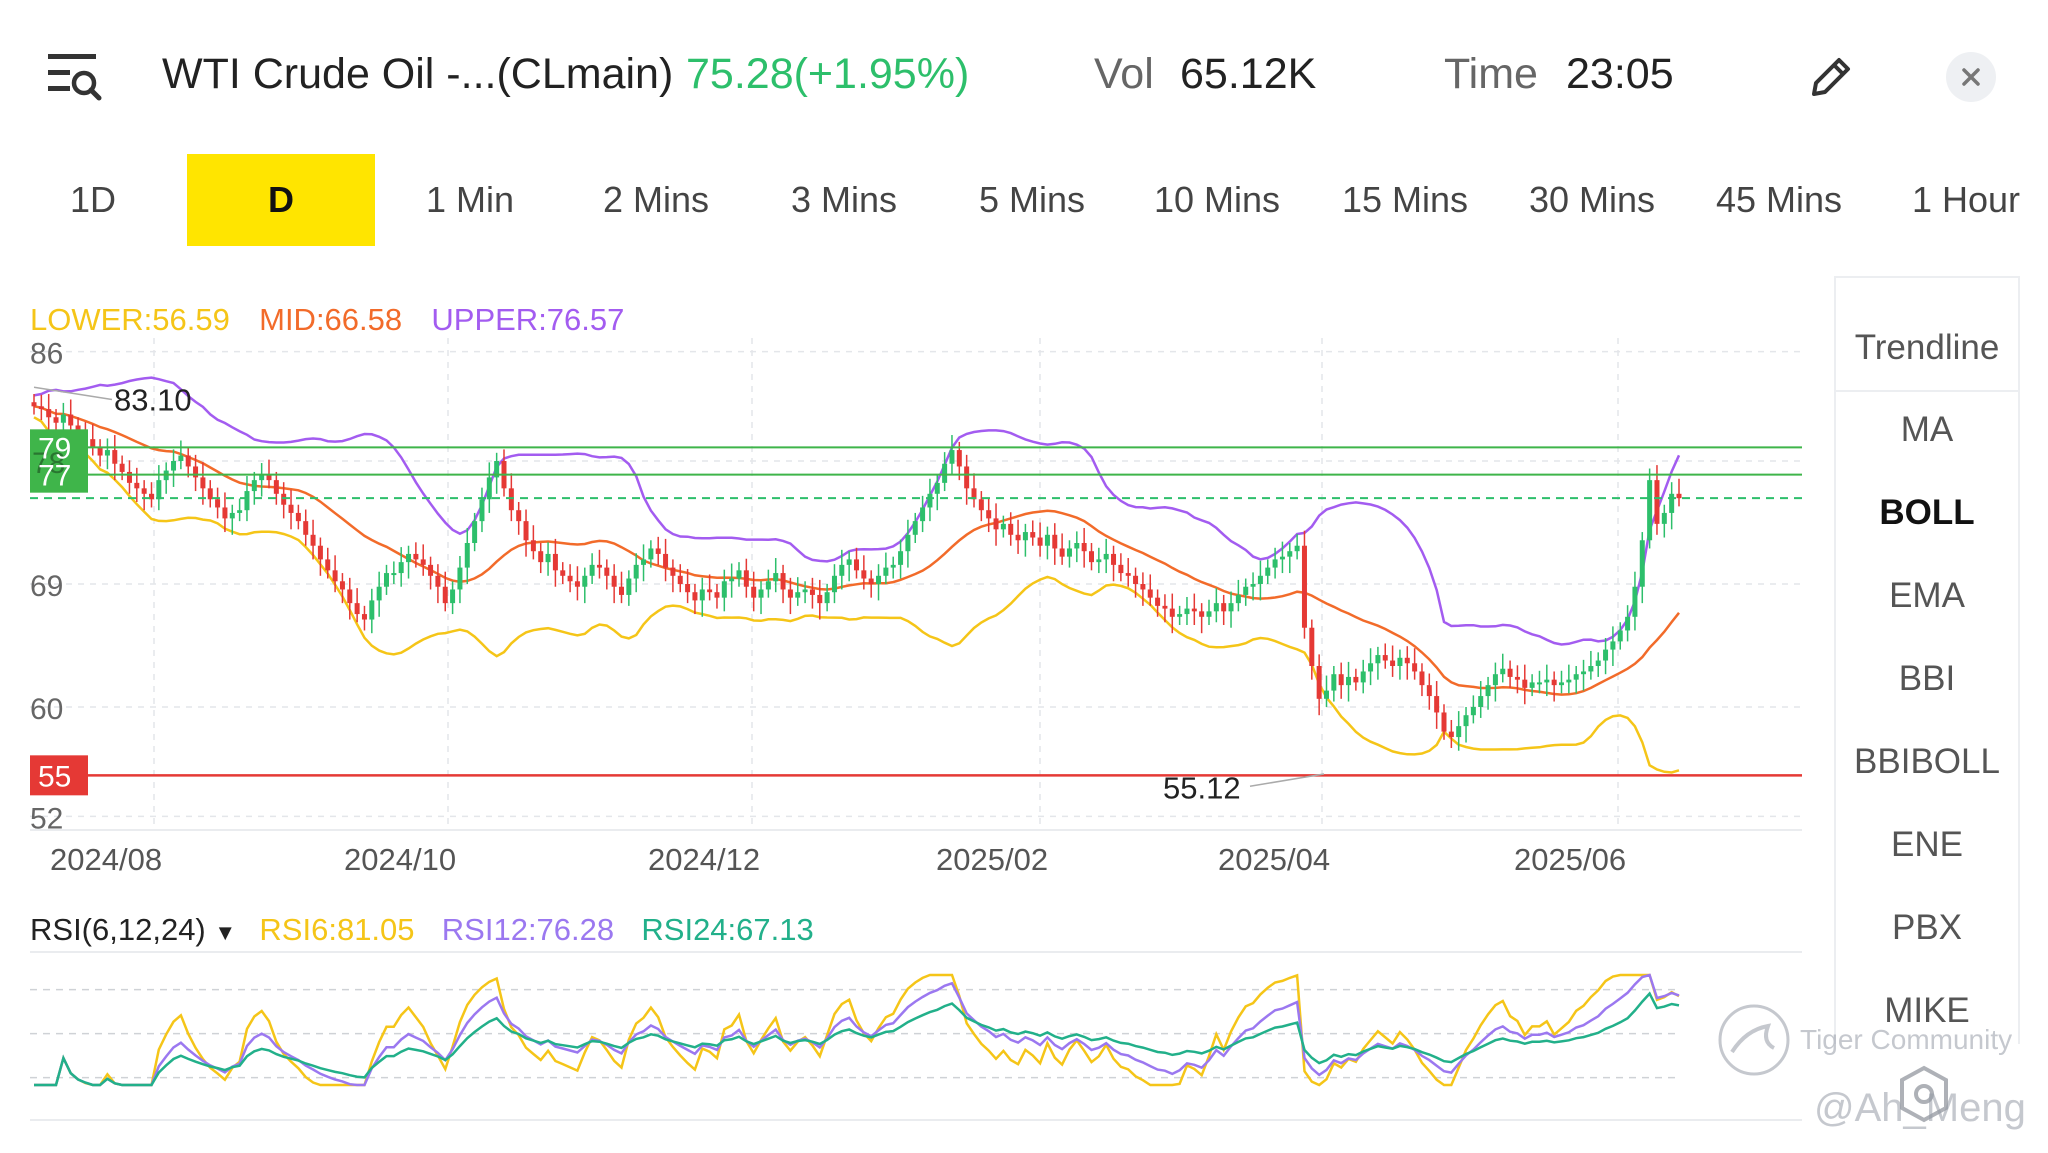 The height and width of the screenshot is (1153, 2048). What do you see at coordinates (281, 200) in the screenshot?
I see `tab-d: D` at bounding box center [281, 200].